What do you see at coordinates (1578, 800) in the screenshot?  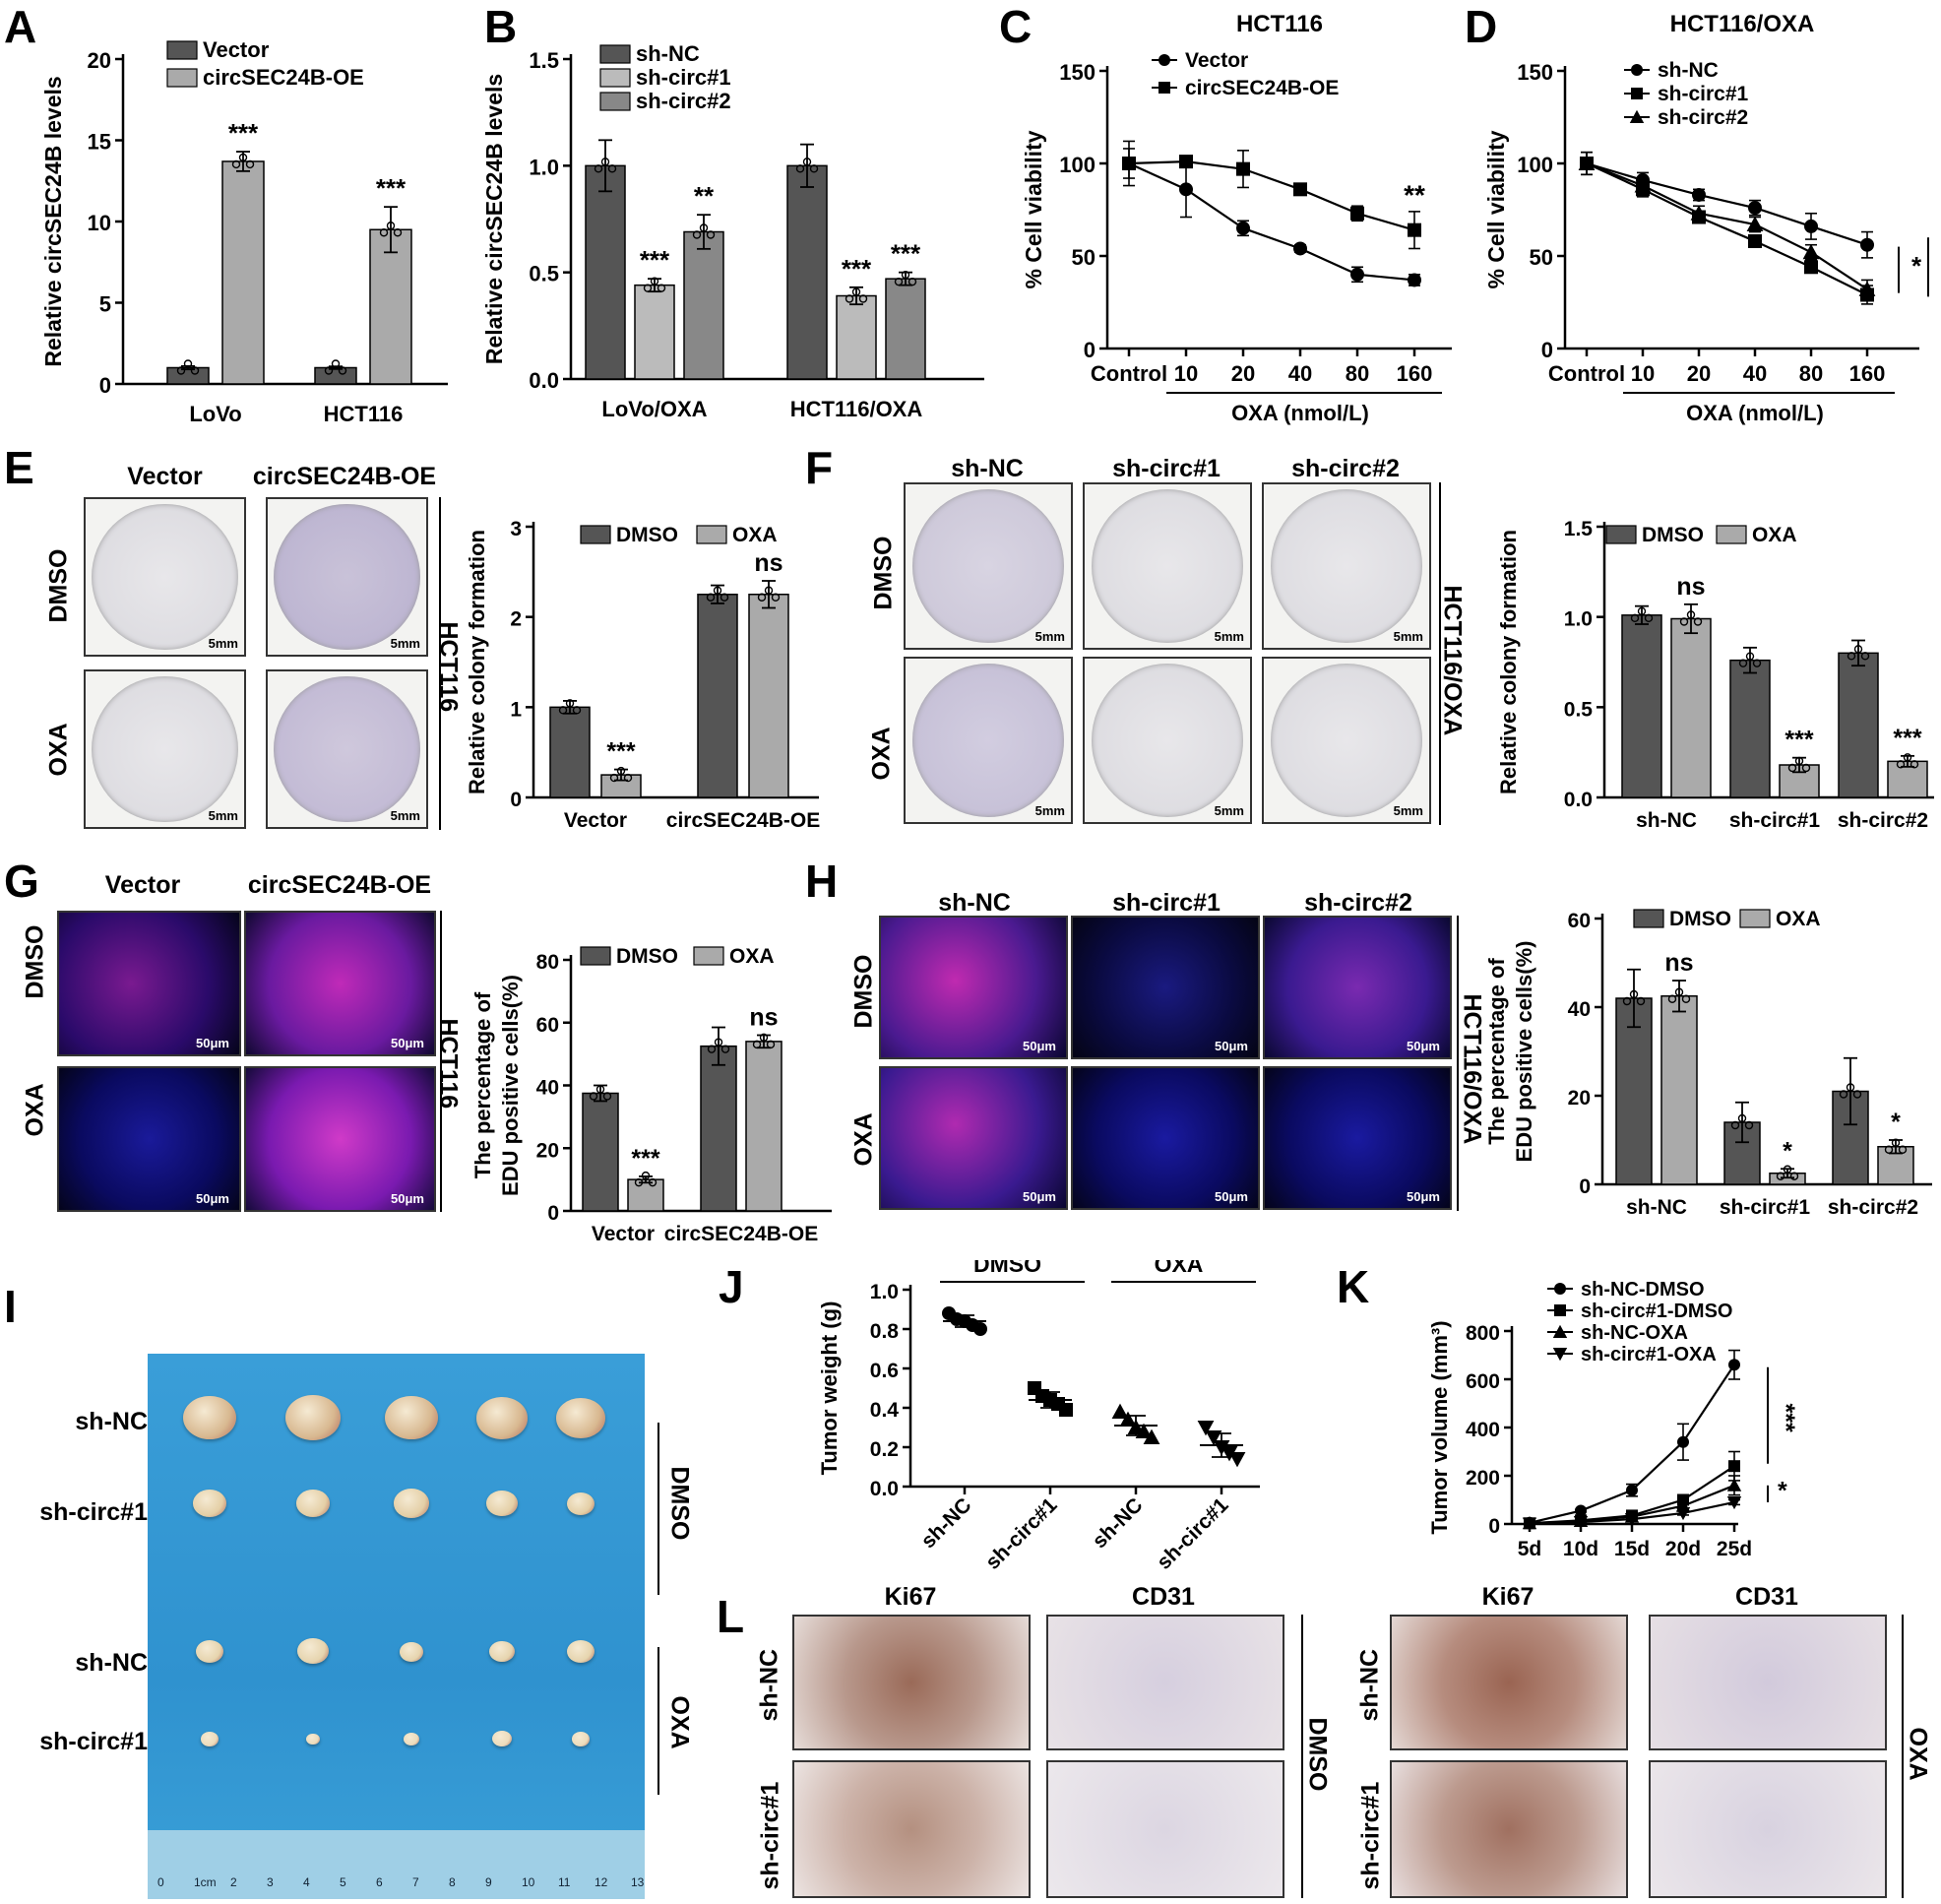 I see `y-tick-label: 0.0` at bounding box center [1578, 800].